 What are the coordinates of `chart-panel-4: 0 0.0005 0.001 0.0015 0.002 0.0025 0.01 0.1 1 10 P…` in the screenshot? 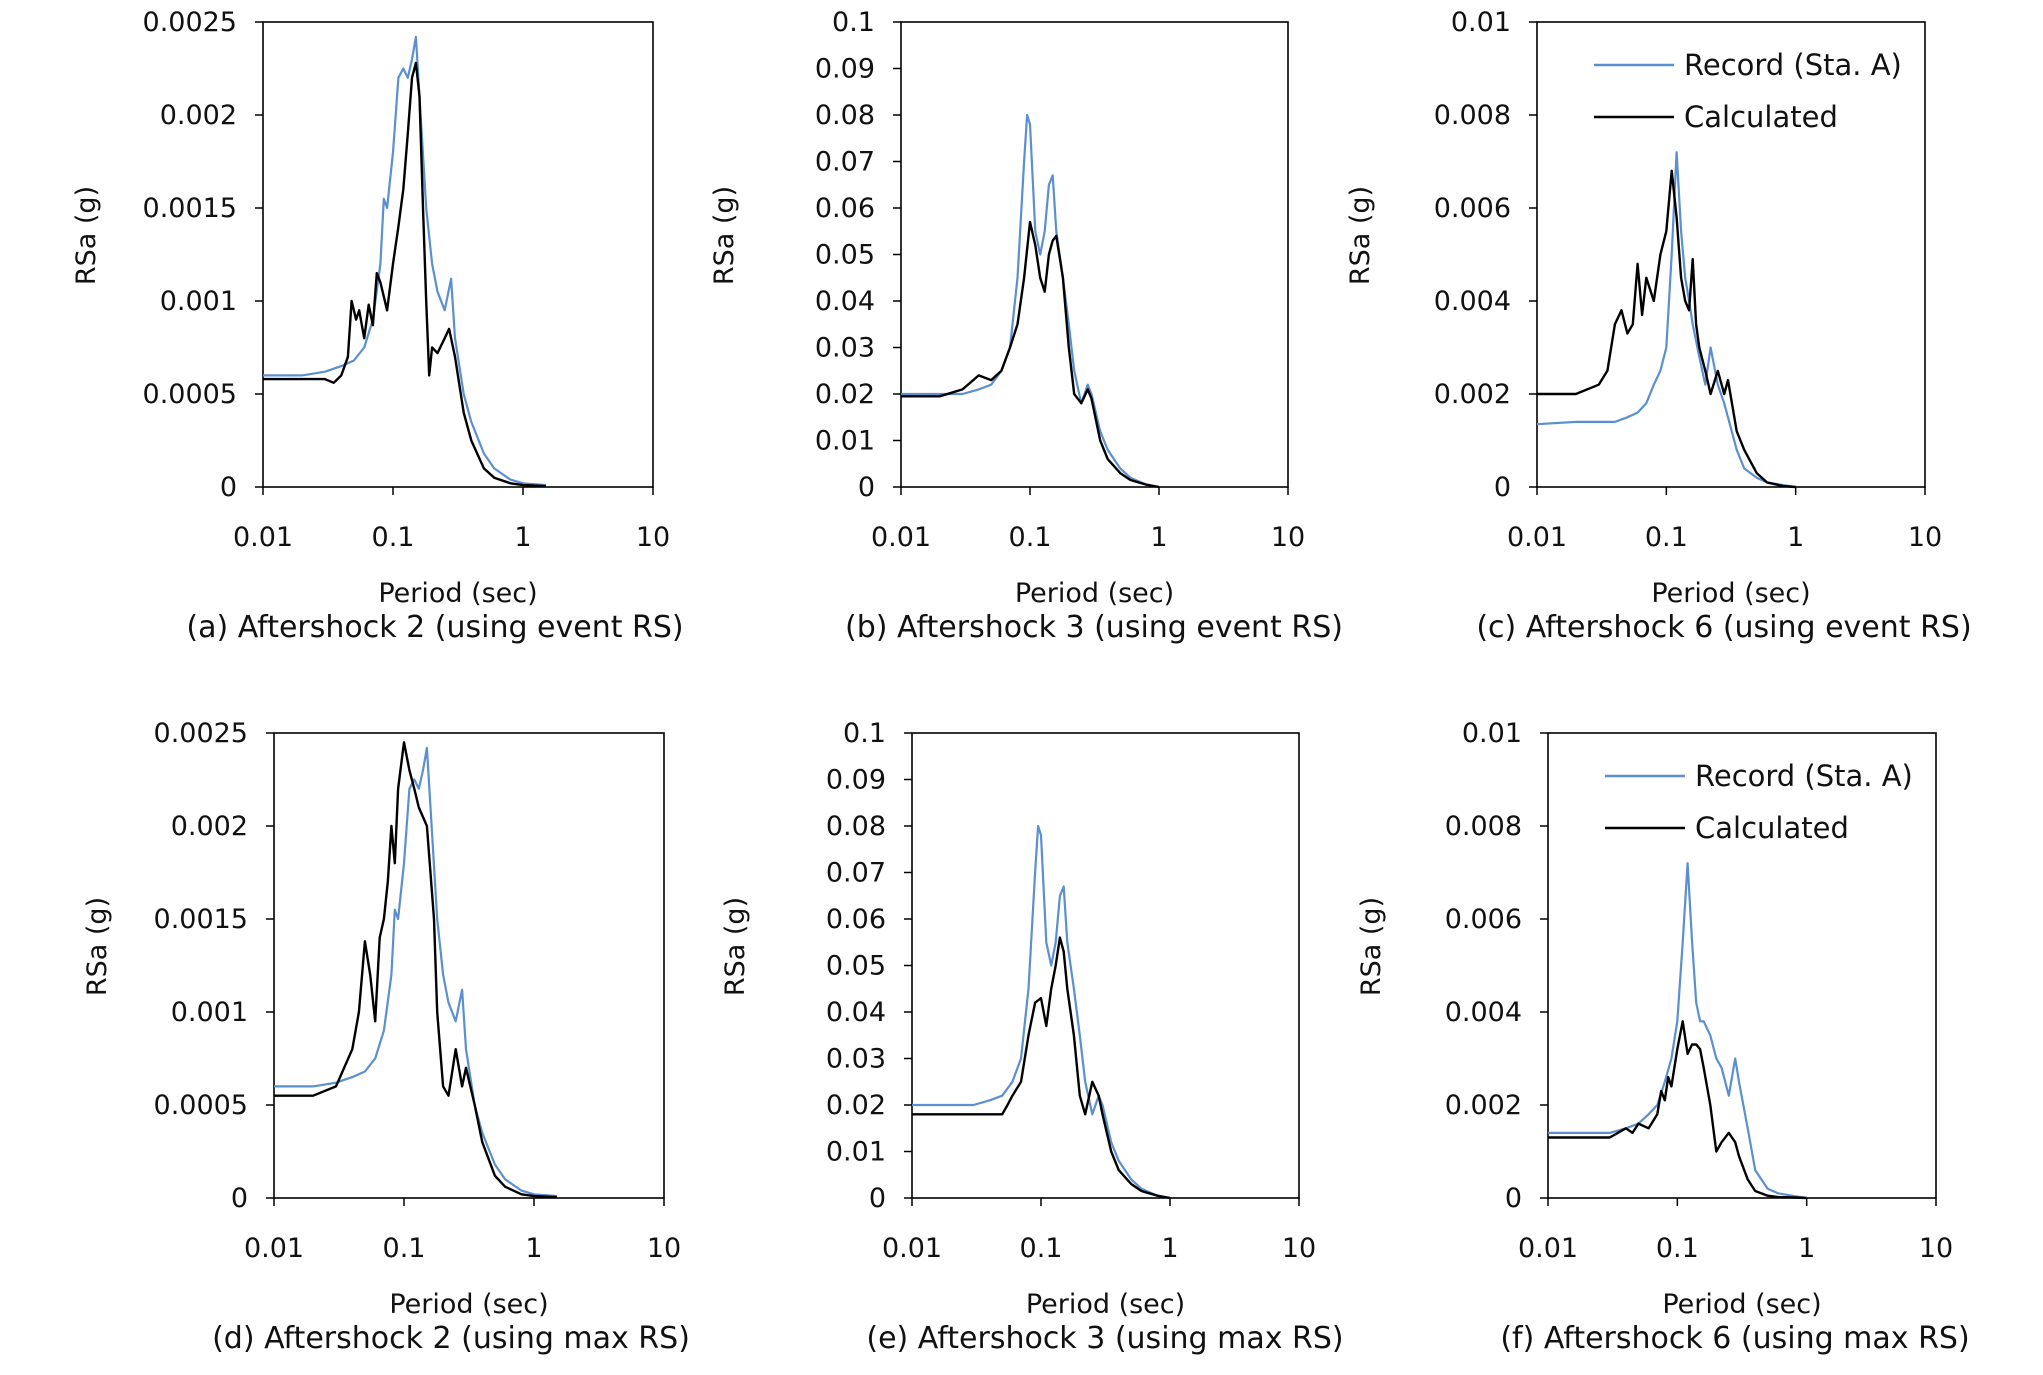 It's located at (386, 1037).